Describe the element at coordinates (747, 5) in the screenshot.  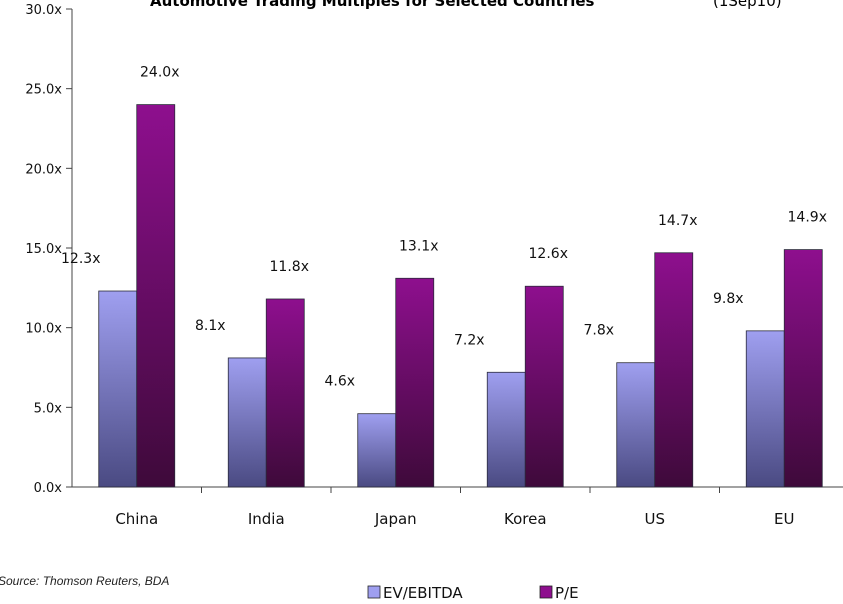
I see `chart-subtitle: (1Sep10)` at that location.